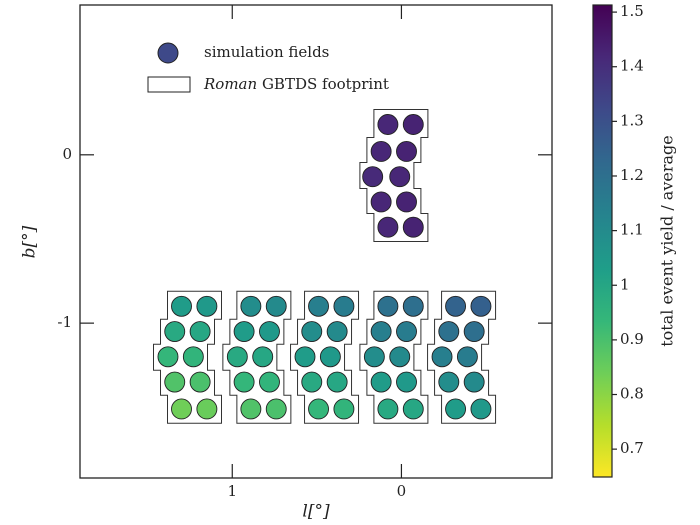 The width and height of the screenshot is (700, 525). What do you see at coordinates (232, 491) in the screenshot?
I see `x-tick-label: 1` at bounding box center [232, 491].